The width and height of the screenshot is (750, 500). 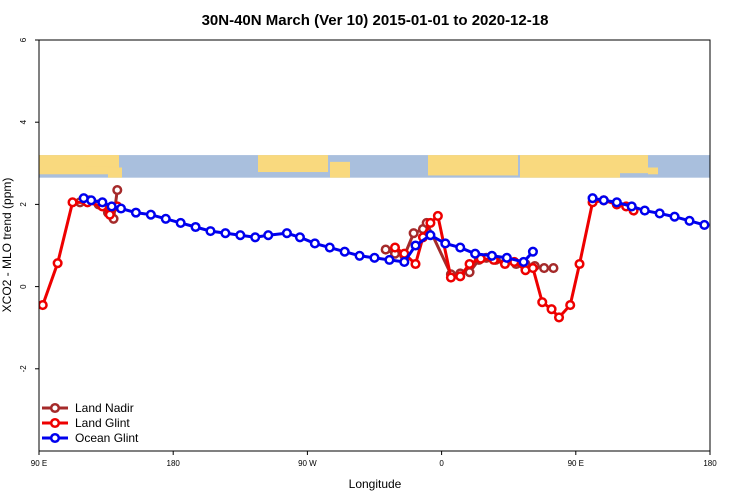 What do you see at coordinates (441, 463) in the screenshot?
I see `x-tick-label: 0` at bounding box center [441, 463].